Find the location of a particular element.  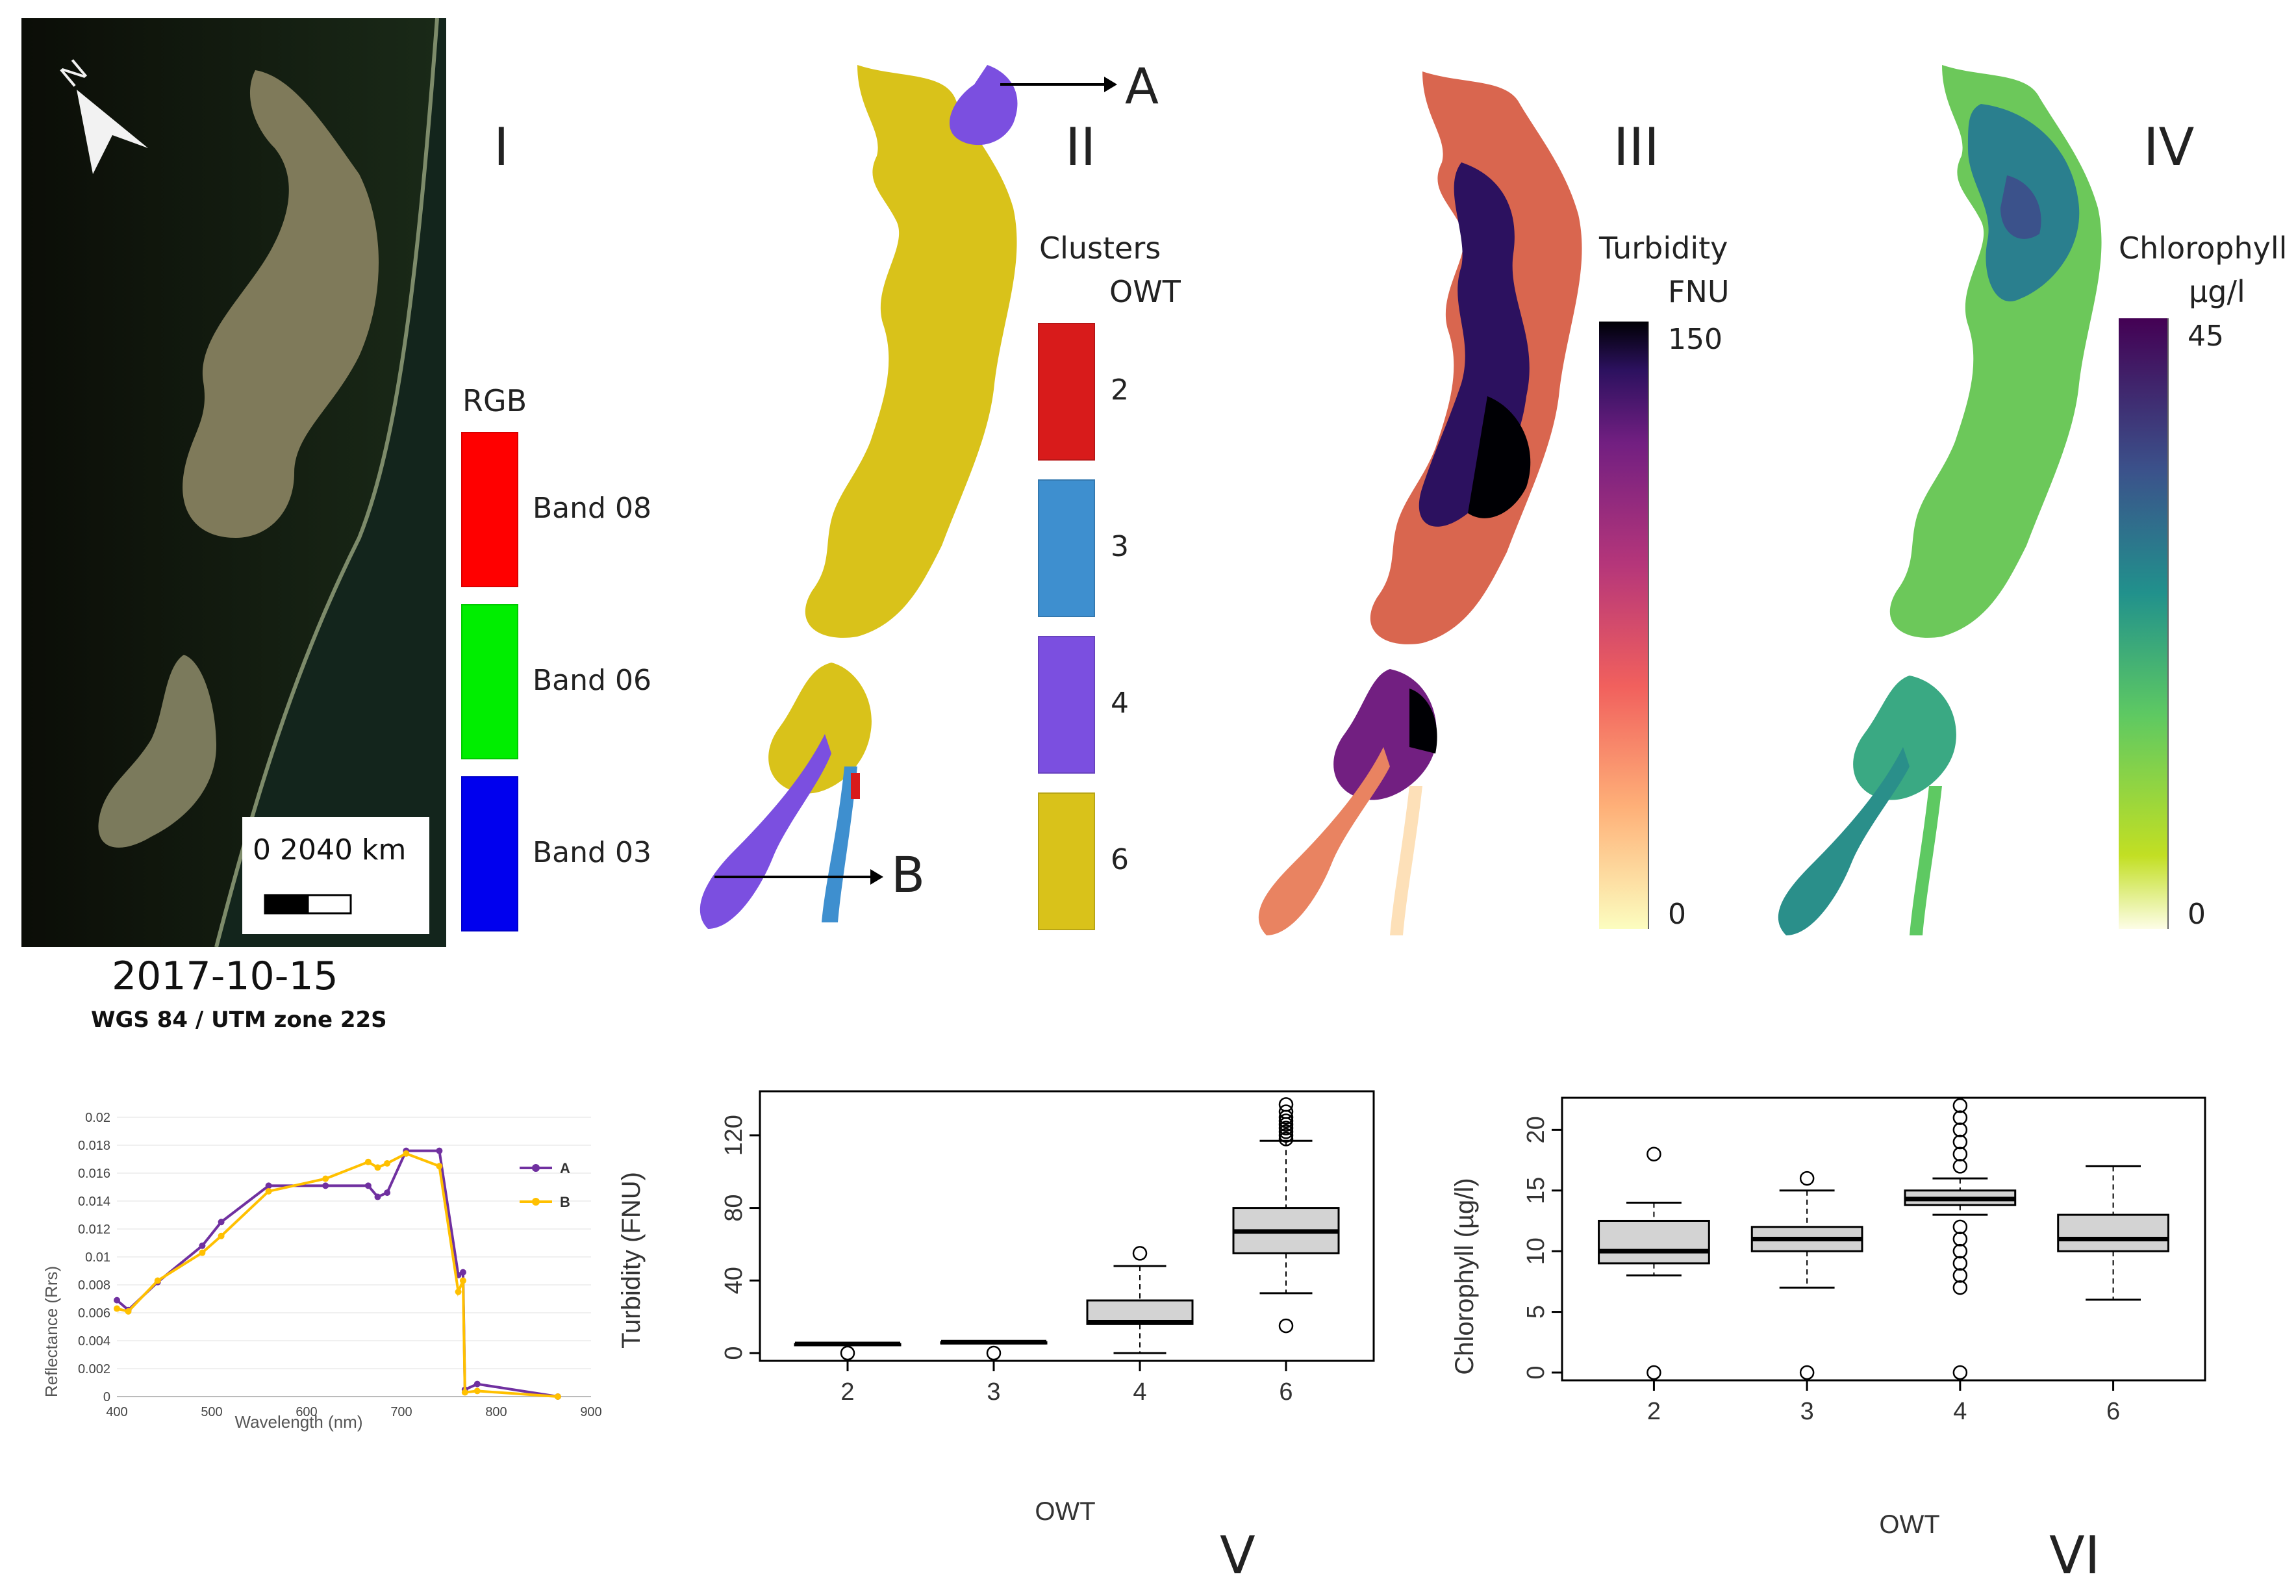

panel-label-I: I is located at coordinates (501, 147).